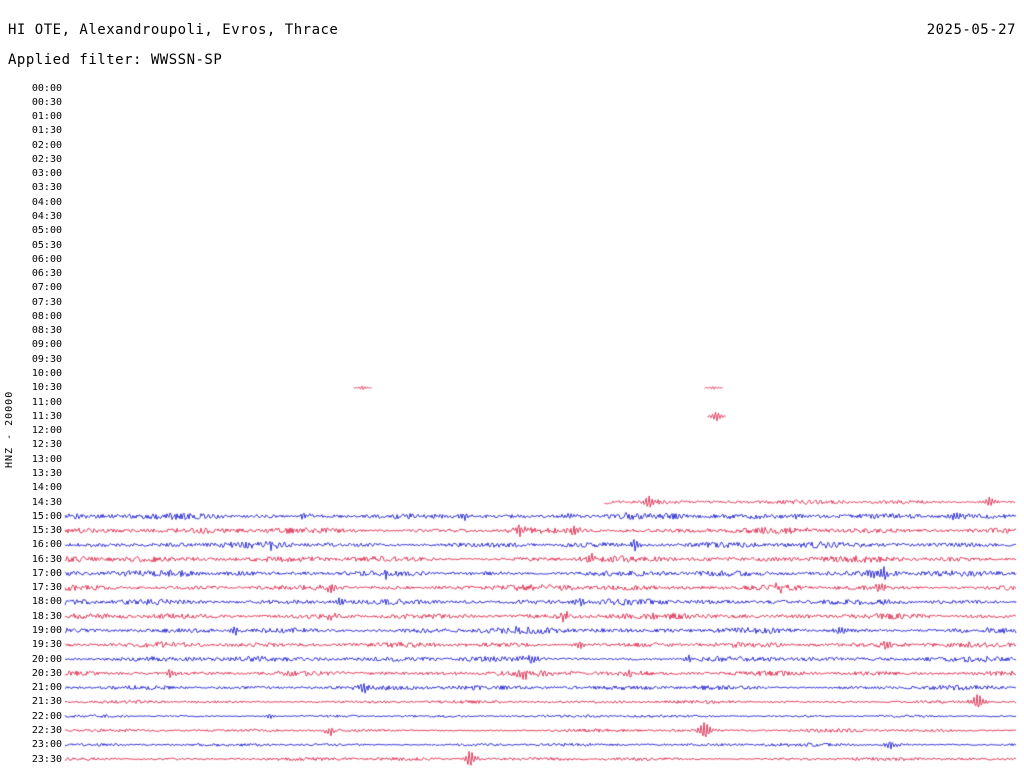 The height and width of the screenshot is (780, 1024). Describe the element at coordinates (46, 174) in the screenshot. I see `time-label-0300: 03:00` at that location.